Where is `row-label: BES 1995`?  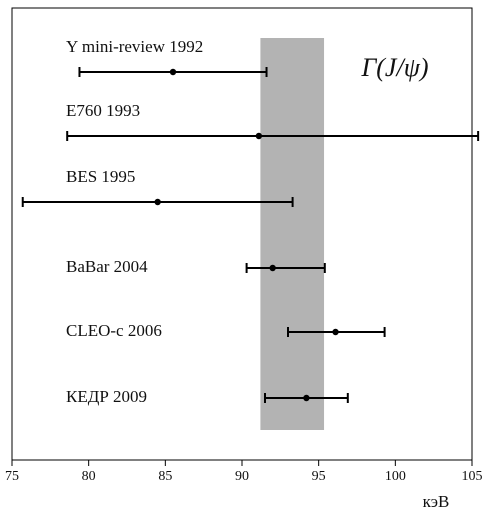 row-label: BES 1995 is located at coordinates (100, 176).